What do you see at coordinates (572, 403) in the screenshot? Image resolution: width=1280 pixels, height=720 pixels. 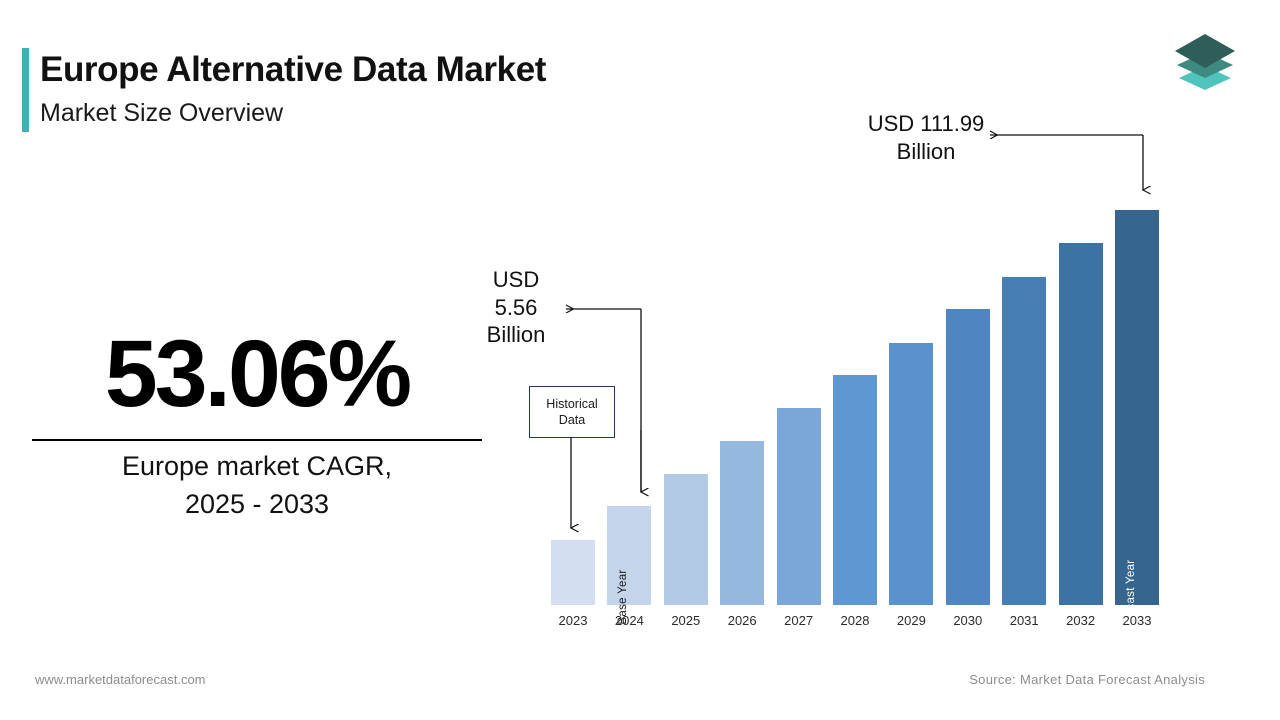 I see `historical-data-line-1: Historical` at bounding box center [572, 403].